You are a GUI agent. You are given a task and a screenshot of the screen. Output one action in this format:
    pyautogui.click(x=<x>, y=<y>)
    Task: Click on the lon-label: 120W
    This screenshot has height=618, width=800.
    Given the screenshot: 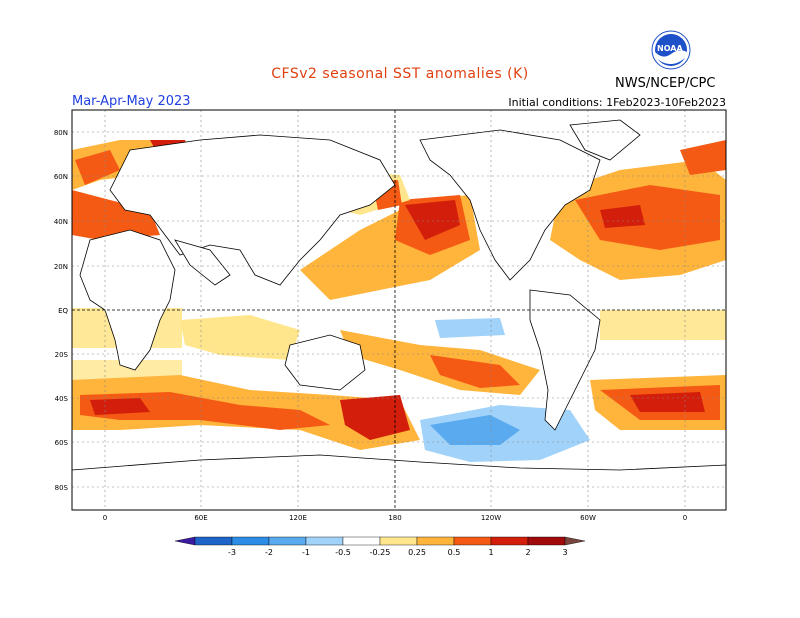 What is the action you would take?
    pyautogui.click(x=491, y=518)
    